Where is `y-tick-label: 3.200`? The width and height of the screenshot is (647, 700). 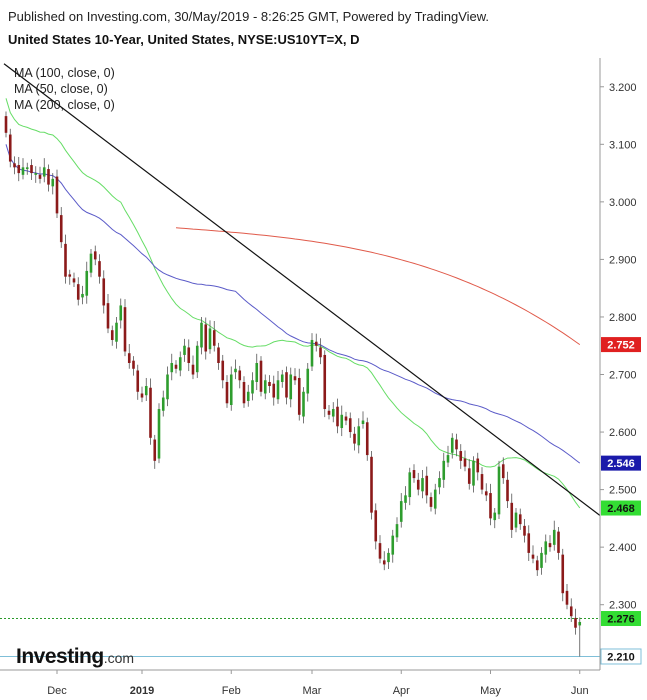
y-tick-label: 3.200 is located at coordinates (623, 88).